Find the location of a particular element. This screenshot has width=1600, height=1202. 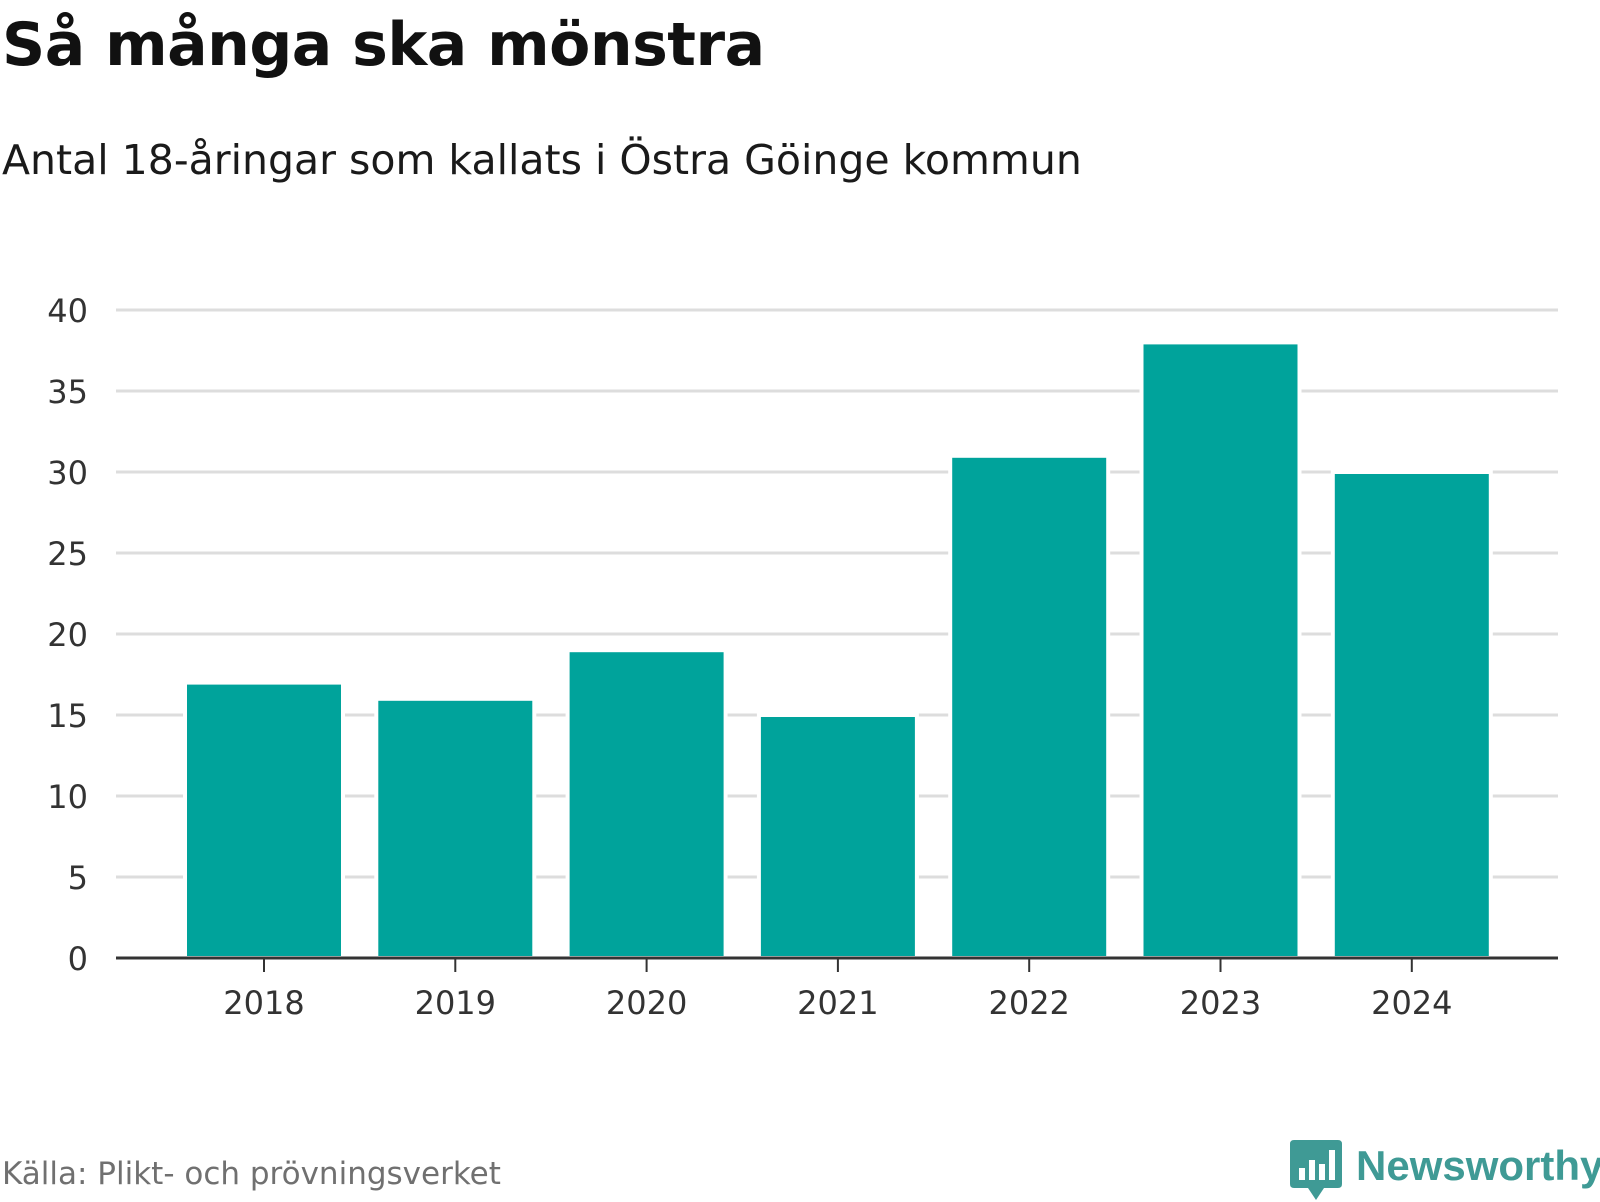

x-tick-label: 2018 is located at coordinates (263, 1003).